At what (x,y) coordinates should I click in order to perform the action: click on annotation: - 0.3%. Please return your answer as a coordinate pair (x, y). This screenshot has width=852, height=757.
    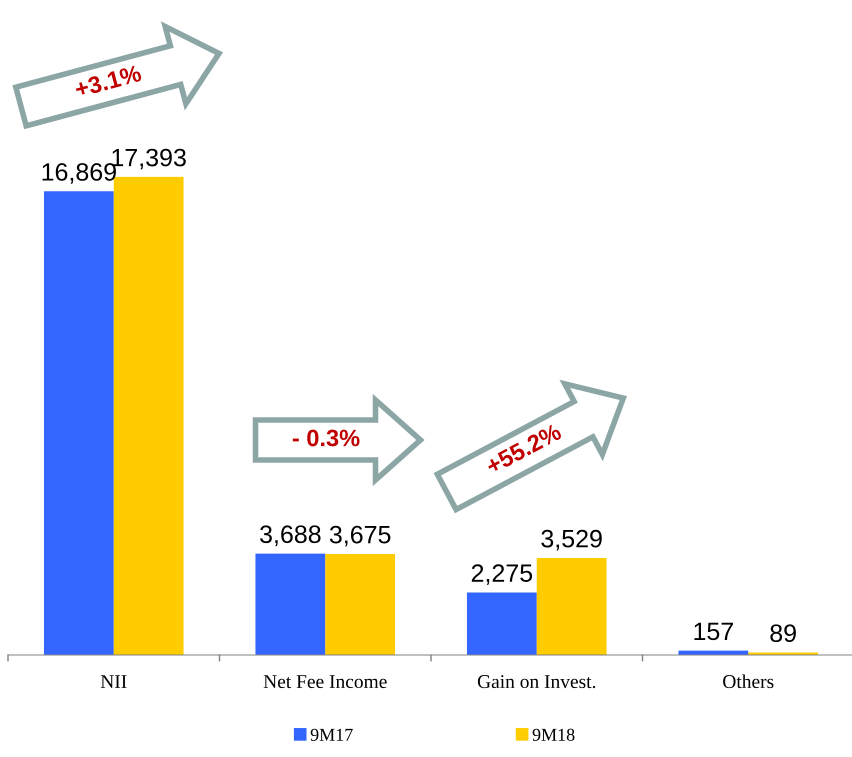
    Looking at the image, I should click on (326, 438).